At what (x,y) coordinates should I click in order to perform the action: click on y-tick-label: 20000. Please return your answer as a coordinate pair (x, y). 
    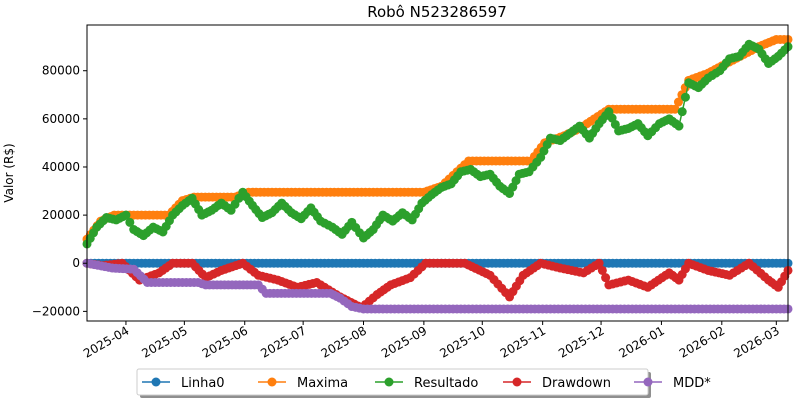
    Looking at the image, I should click on (61, 215).